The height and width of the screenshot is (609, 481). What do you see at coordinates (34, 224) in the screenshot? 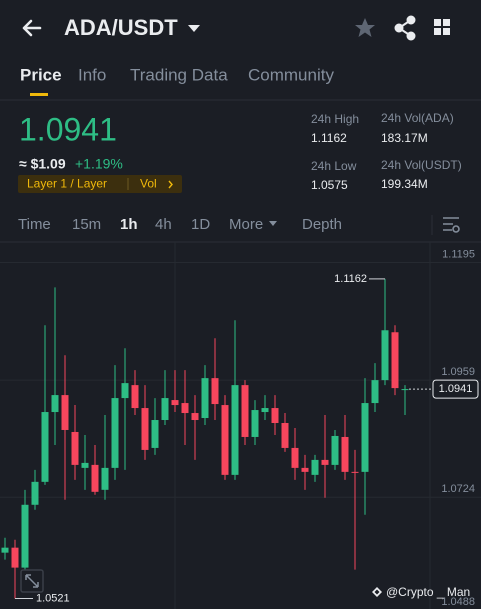
I see `interval: Time` at bounding box center [34, 224].